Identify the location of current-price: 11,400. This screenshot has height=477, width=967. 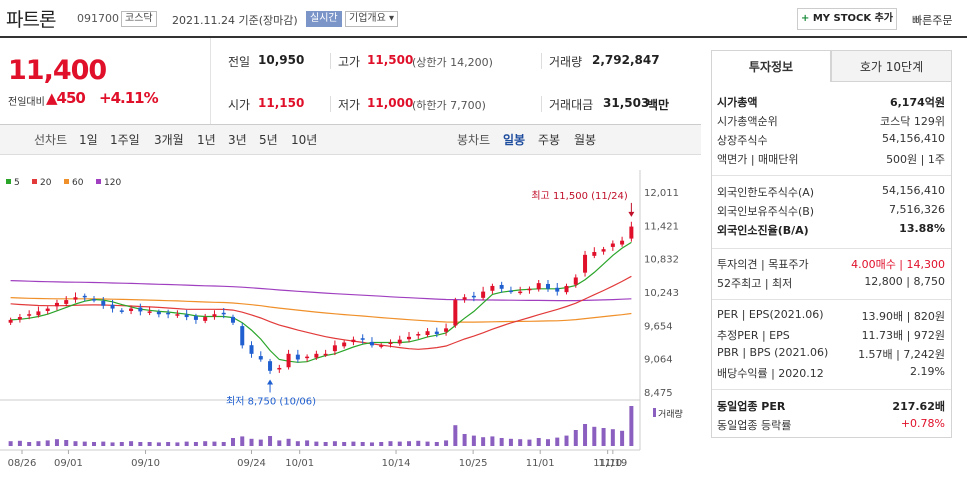
(57, 70).